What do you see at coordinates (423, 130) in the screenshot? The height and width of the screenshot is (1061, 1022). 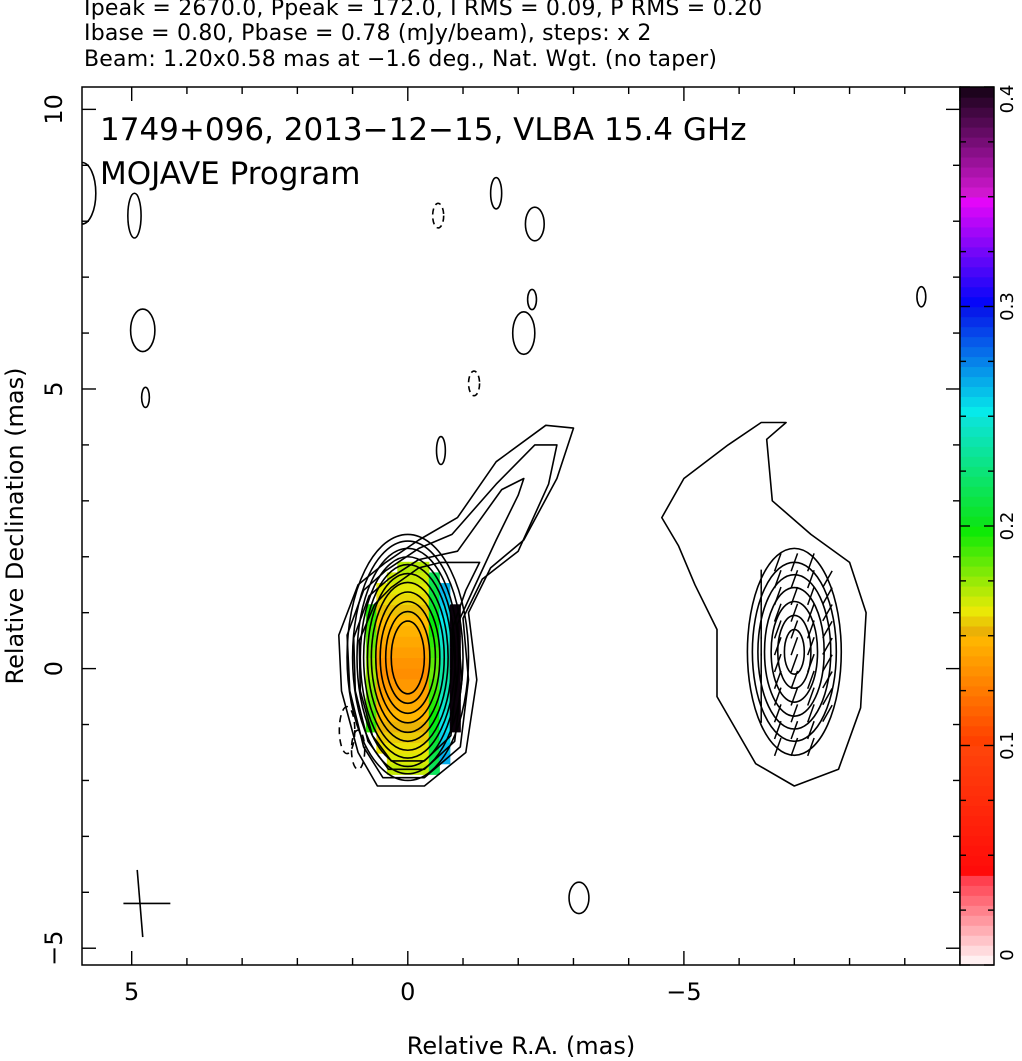 I see `chart-title: 1749+096, 2013−12−15, VLBA 15.4 GHz` at bounding box center [423, 130].